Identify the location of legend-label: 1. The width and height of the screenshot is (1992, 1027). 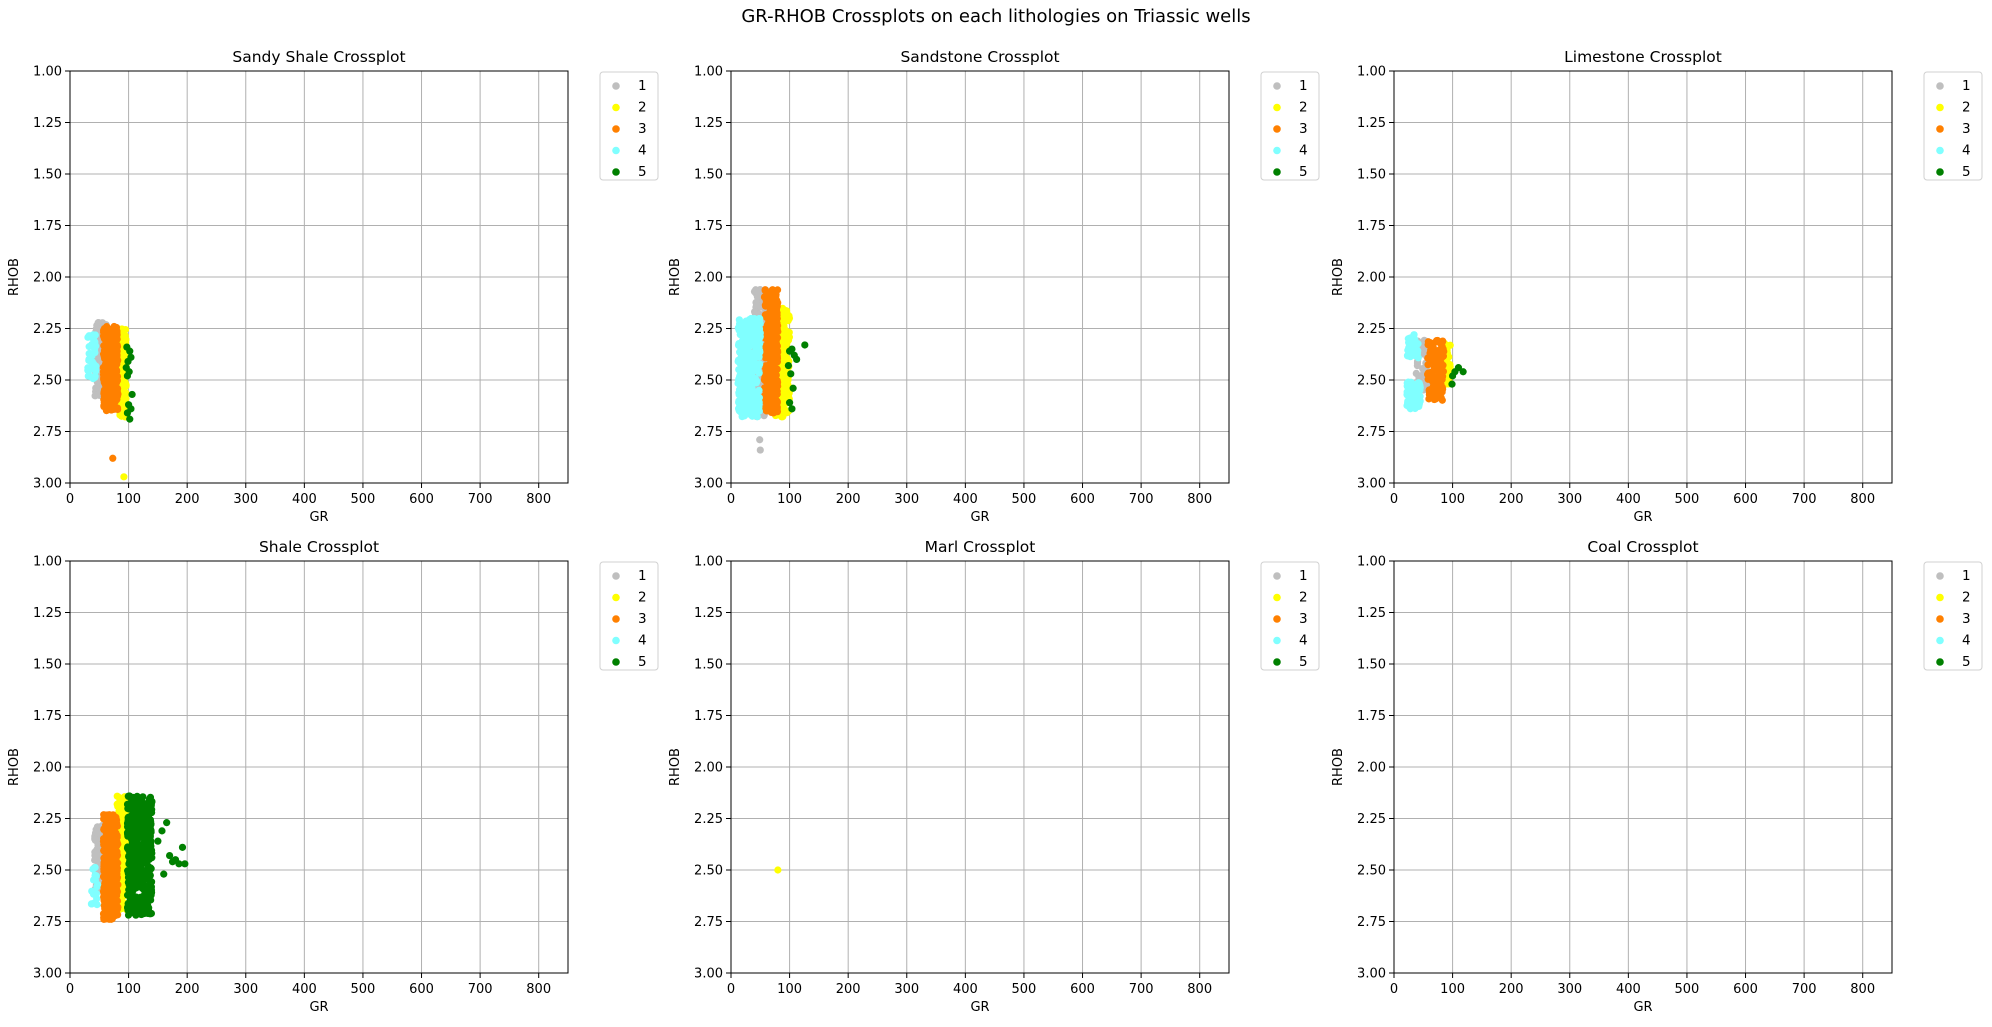
(642, 86).